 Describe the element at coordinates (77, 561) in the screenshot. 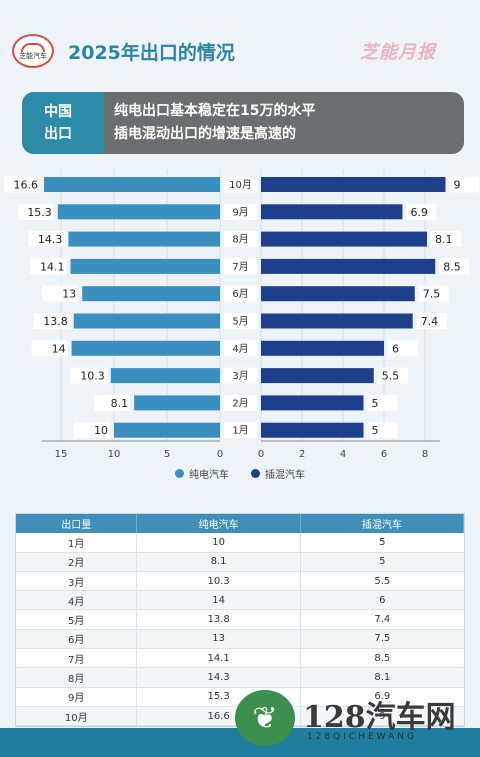

I see `table-cell: 2月` at that location.